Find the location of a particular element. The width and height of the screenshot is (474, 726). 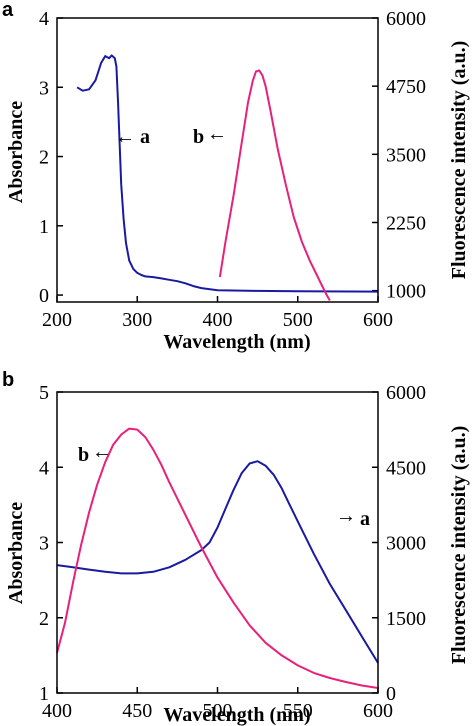

panel-a-x-axis-title: Wavelength (nm) is located at coordinates (236, 342).